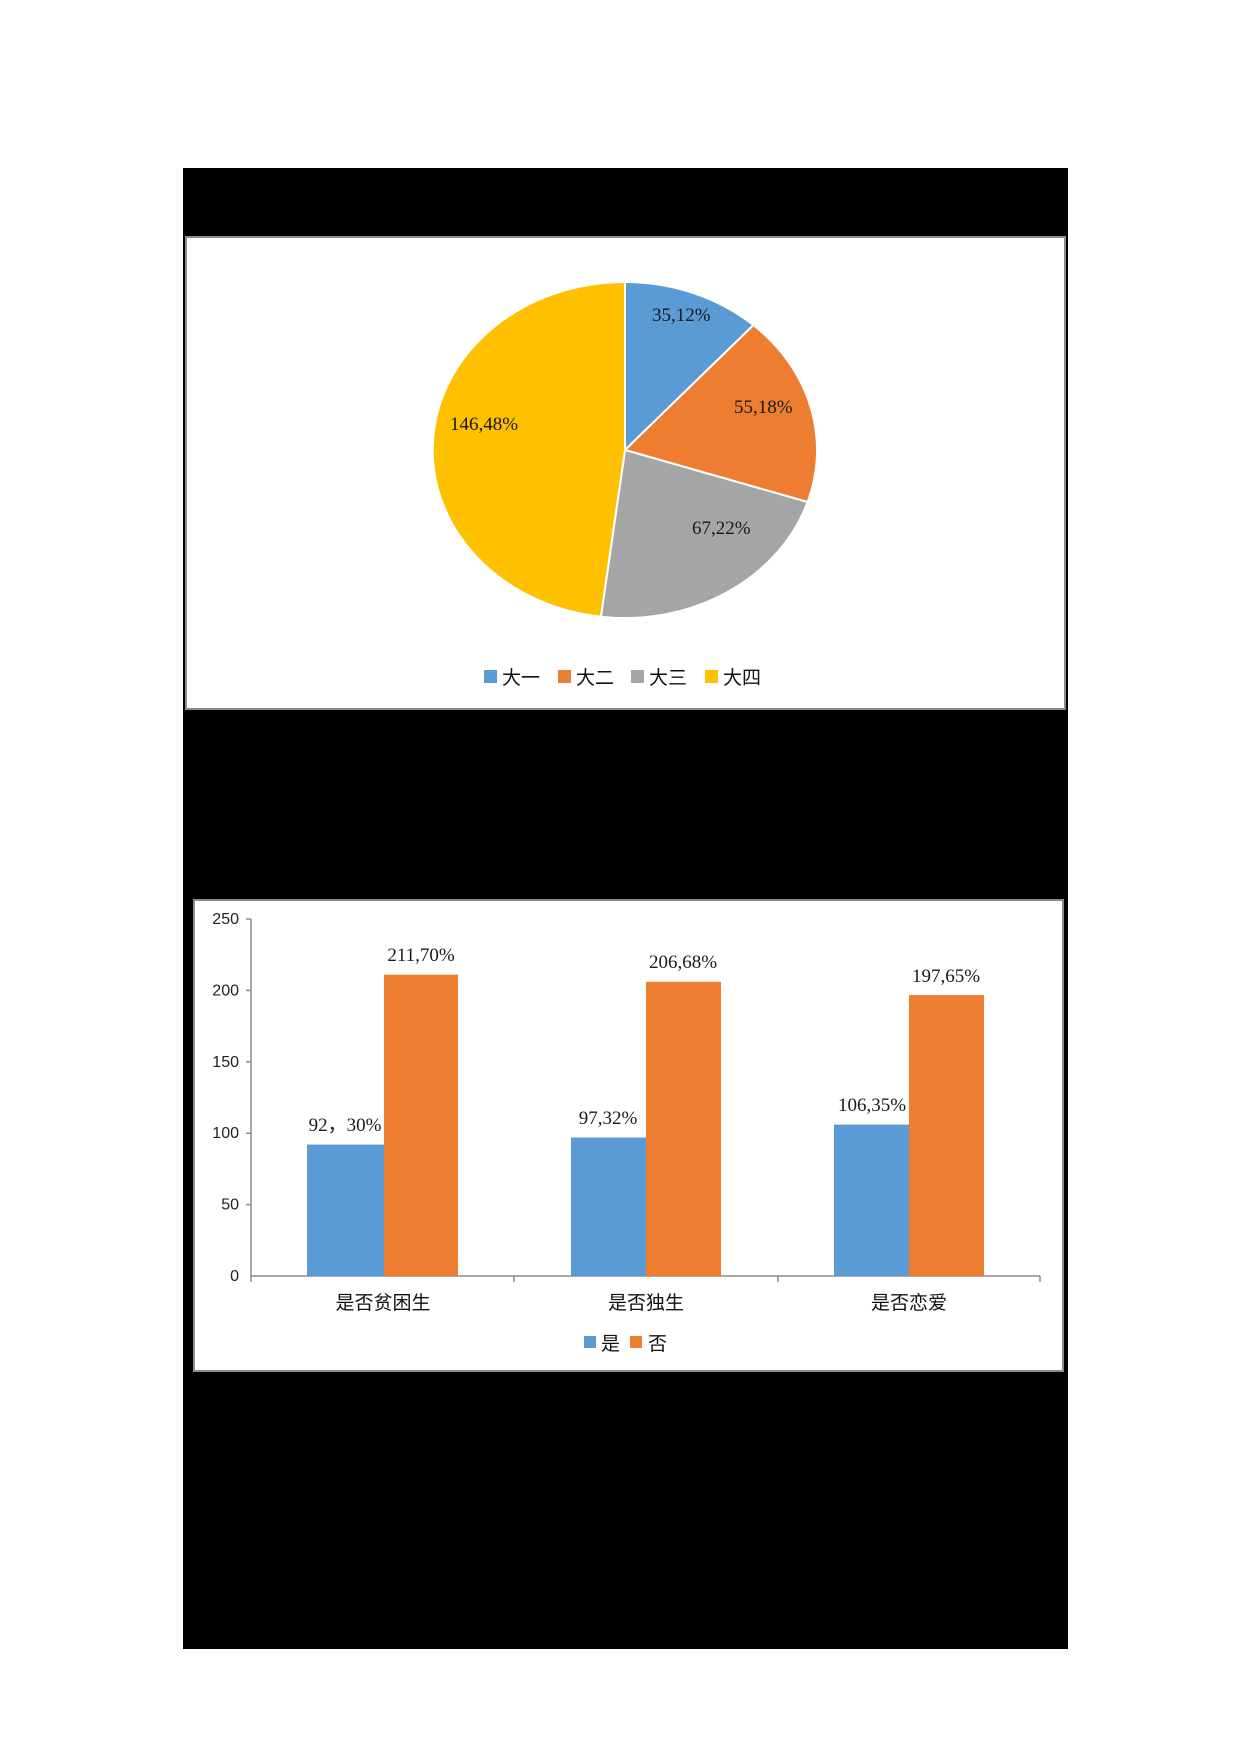 This screenshot has width=1240, height=1754. Describe the element at coordinates (345, 1125) in the screenshot. I see `bar-label-yes-pinkunsheng: 92，30%` at that location.